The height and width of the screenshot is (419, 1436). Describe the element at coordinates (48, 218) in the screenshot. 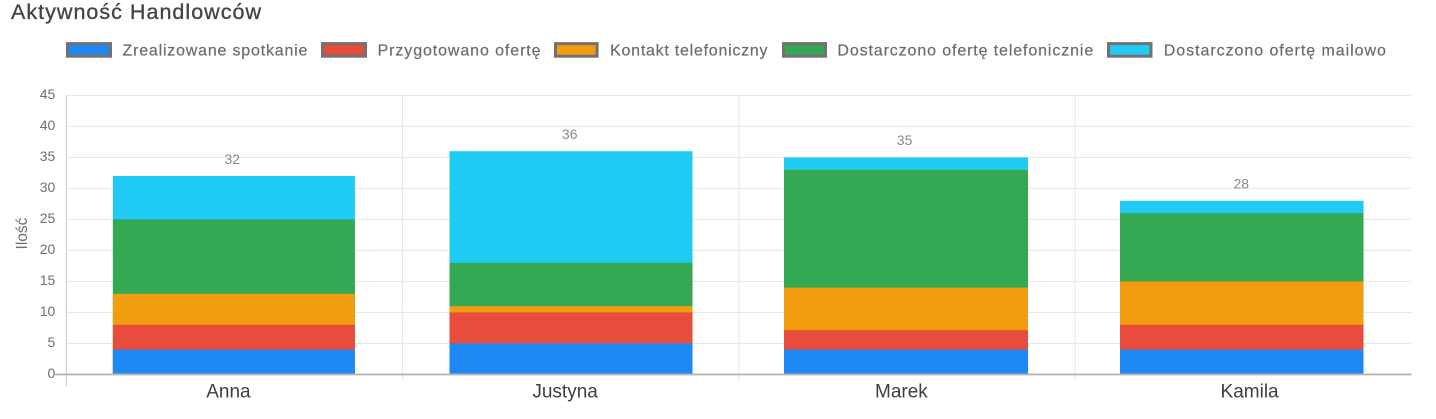

I see `svg-text: 25` at that location.